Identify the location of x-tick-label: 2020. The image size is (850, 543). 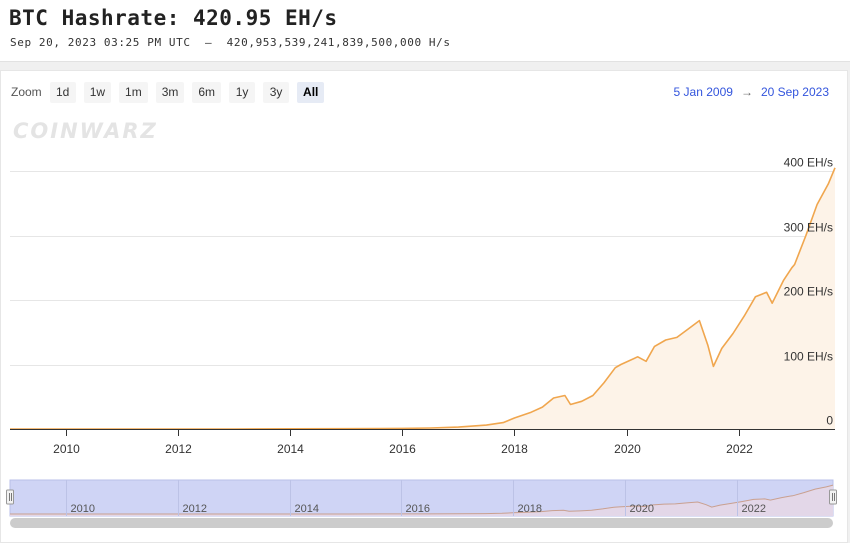
(627, 449).